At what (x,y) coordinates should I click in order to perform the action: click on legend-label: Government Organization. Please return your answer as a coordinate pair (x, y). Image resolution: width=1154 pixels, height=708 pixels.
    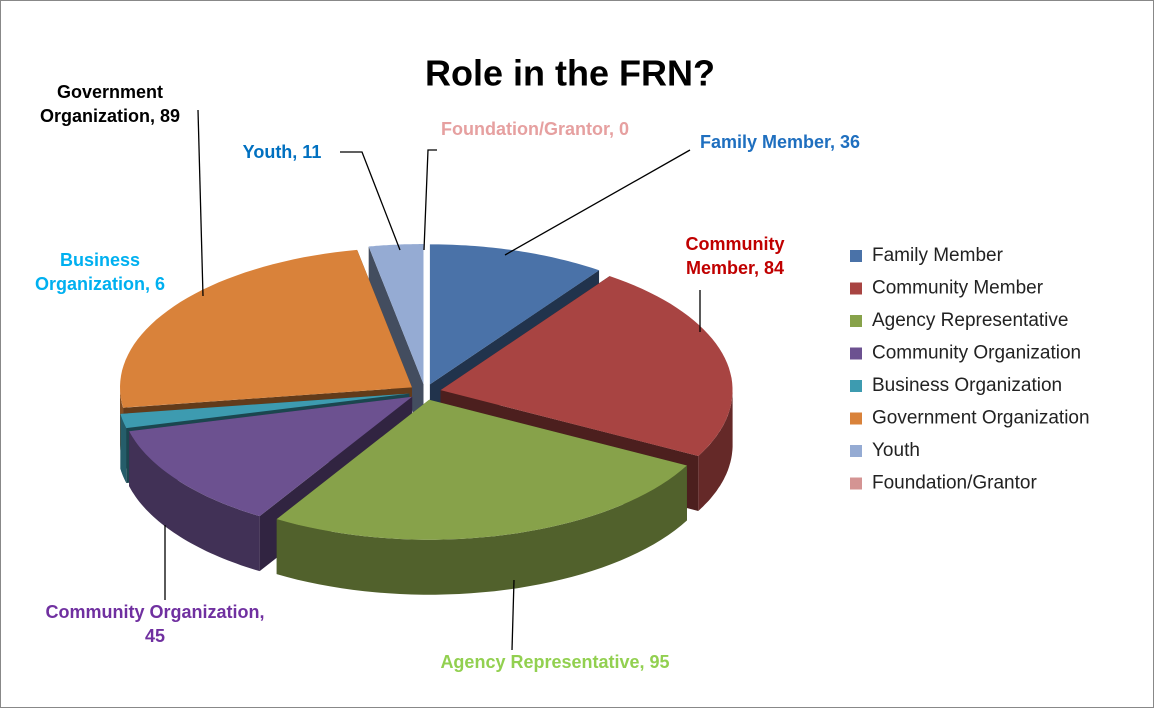
    Looking at the image, I should click on (981, 418).